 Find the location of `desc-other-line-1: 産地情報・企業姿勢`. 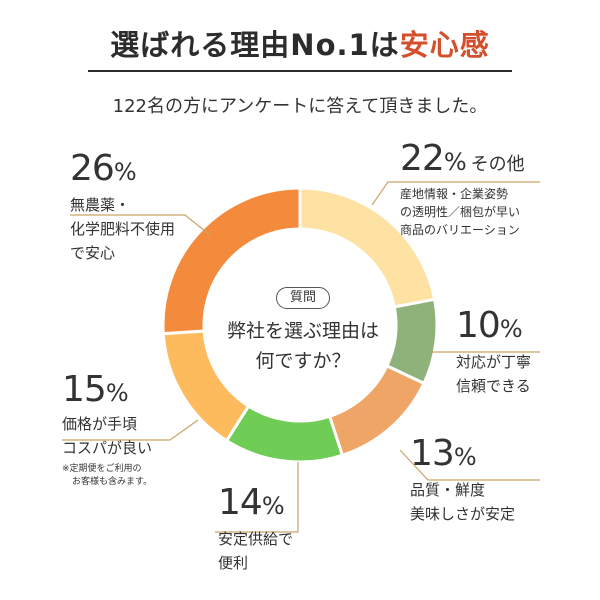

desc-other-line-1: 産地情報・企業姿勢 is located at coordinates (454, 194).